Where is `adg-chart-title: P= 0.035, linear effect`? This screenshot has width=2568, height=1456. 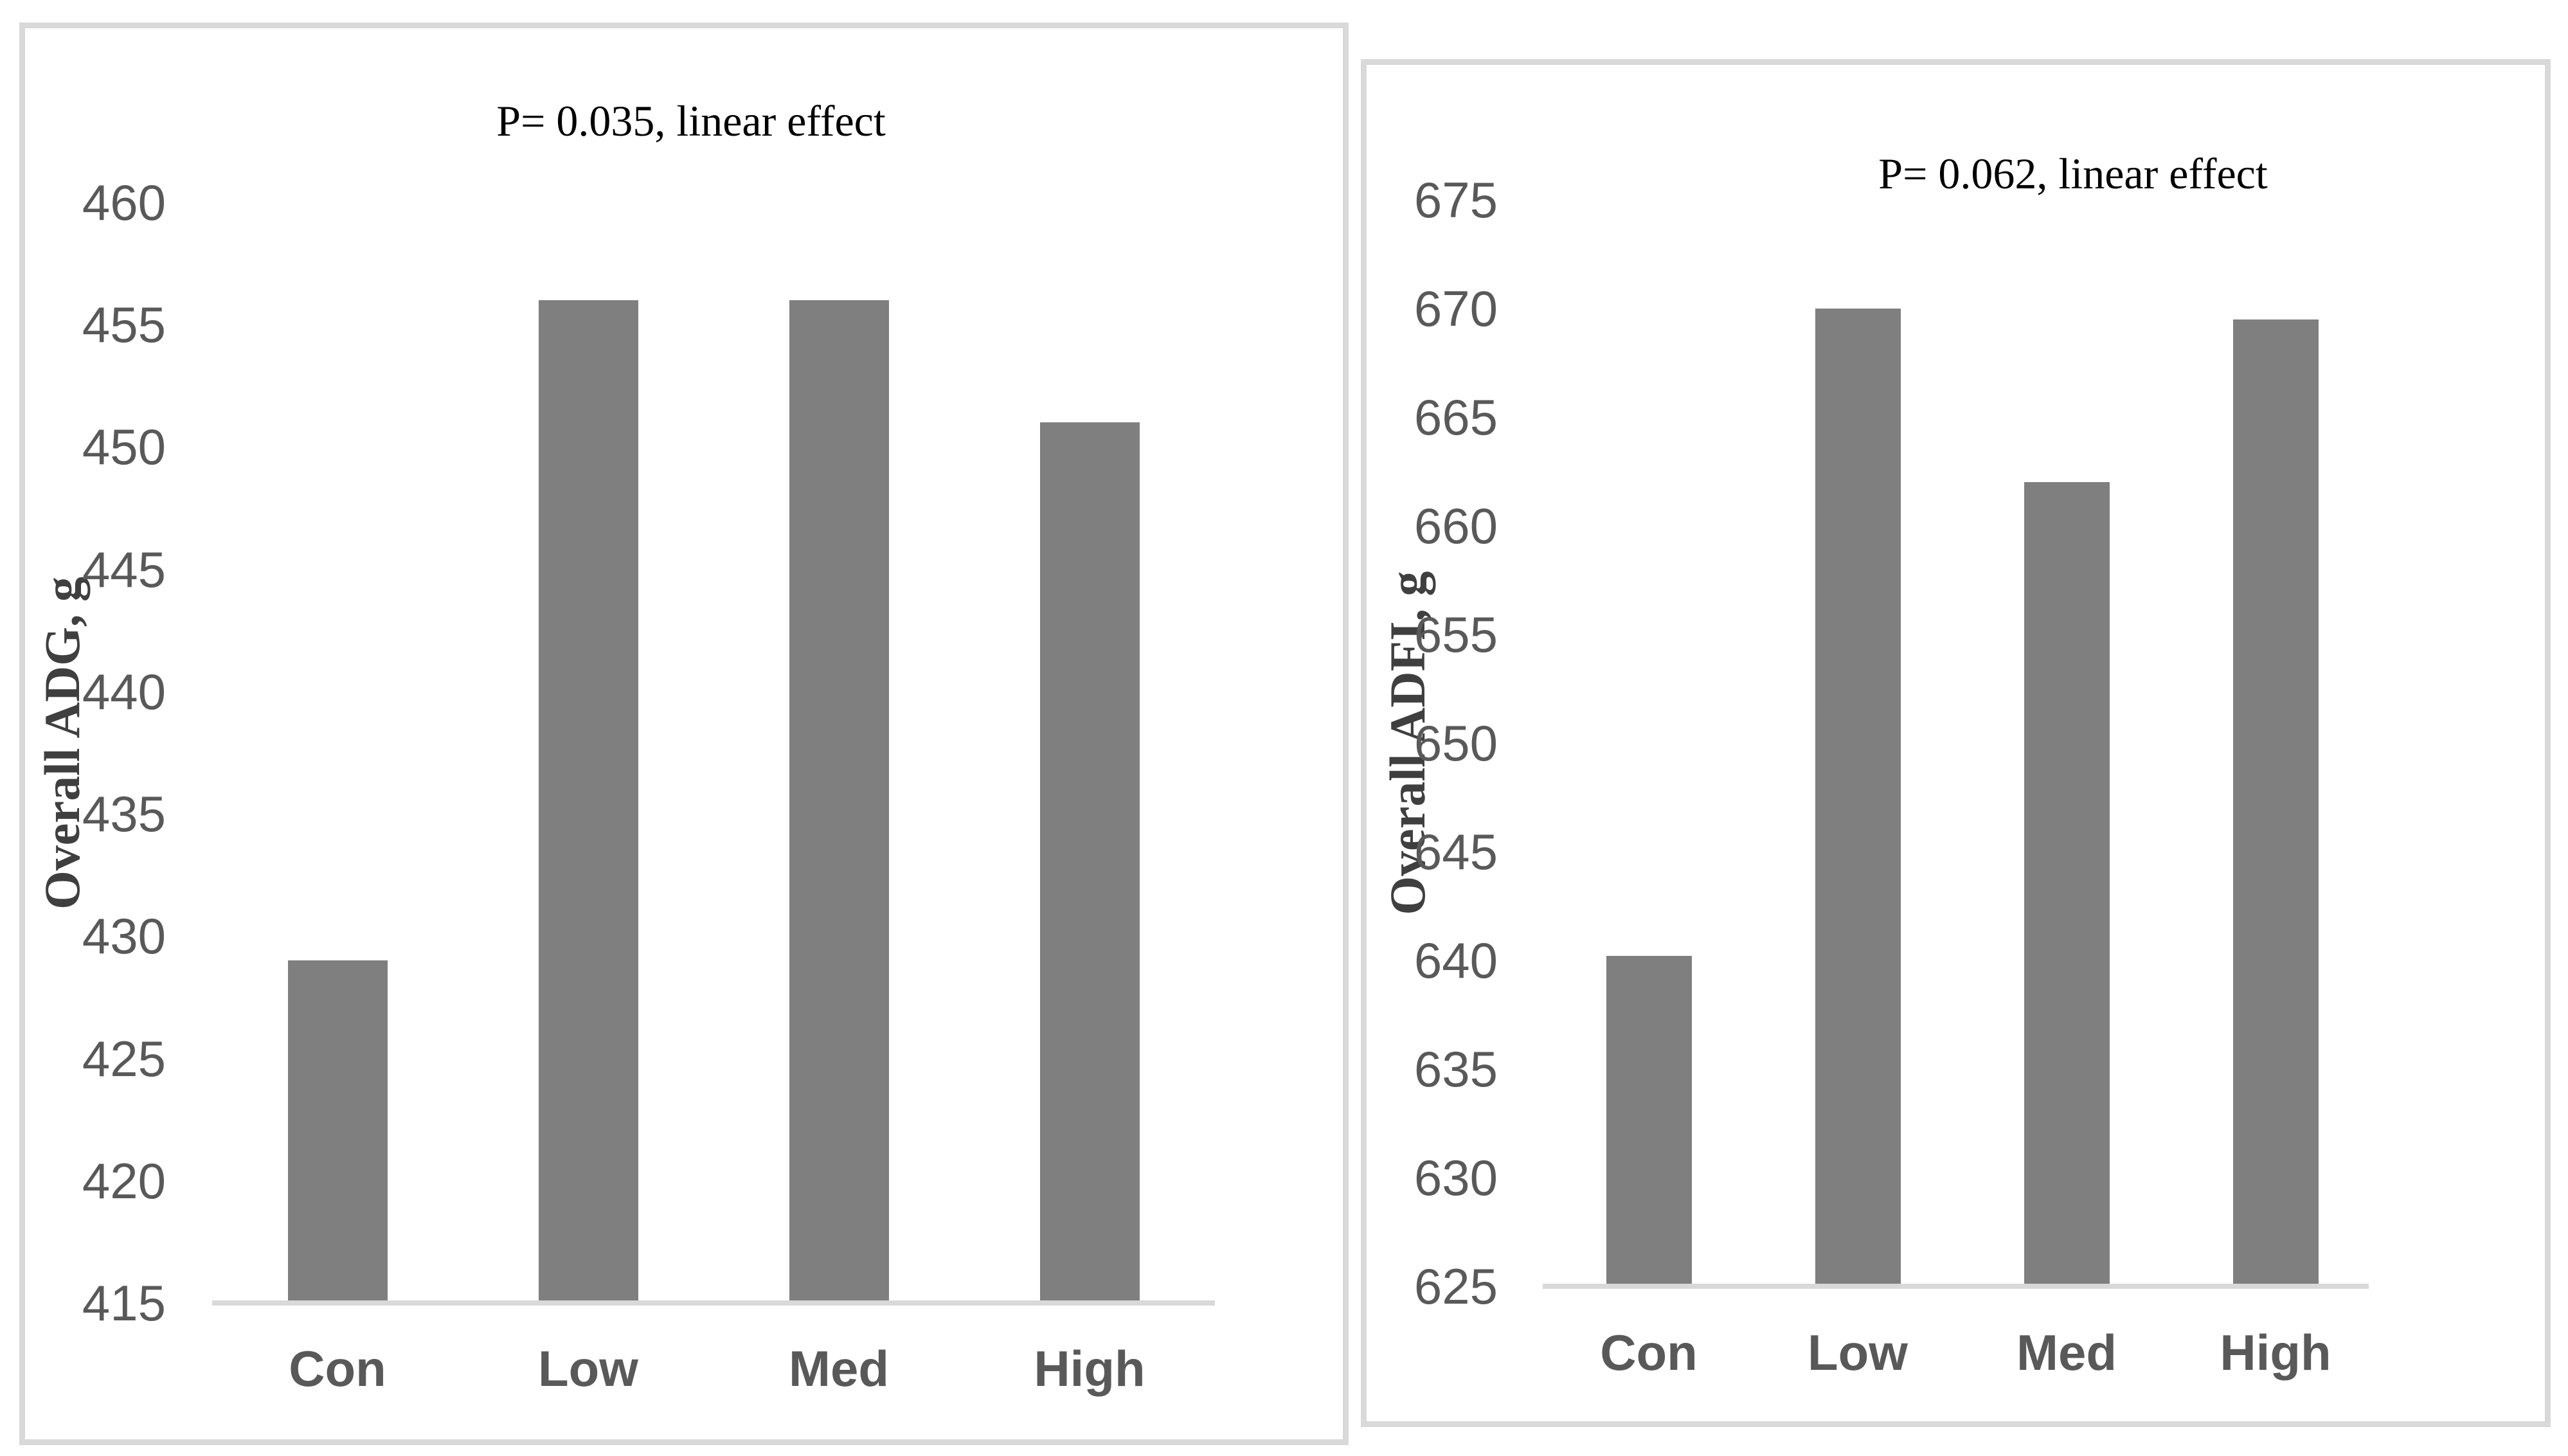 adg-chart-title: P= 0.035, linear effect is located at coordinates (691, 120).